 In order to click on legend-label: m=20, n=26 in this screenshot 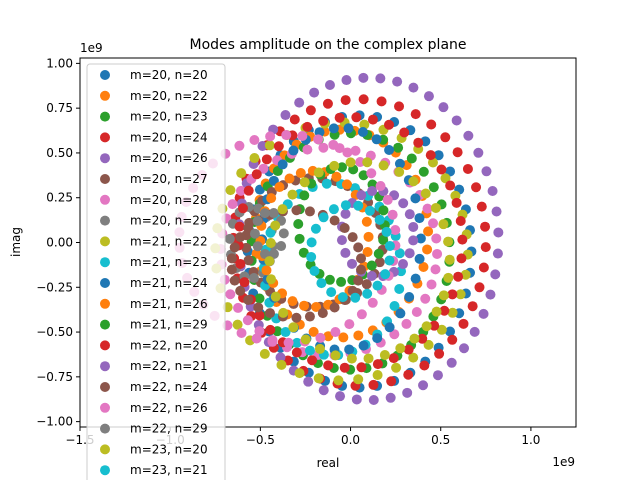, I will do `click(169, 158)`.